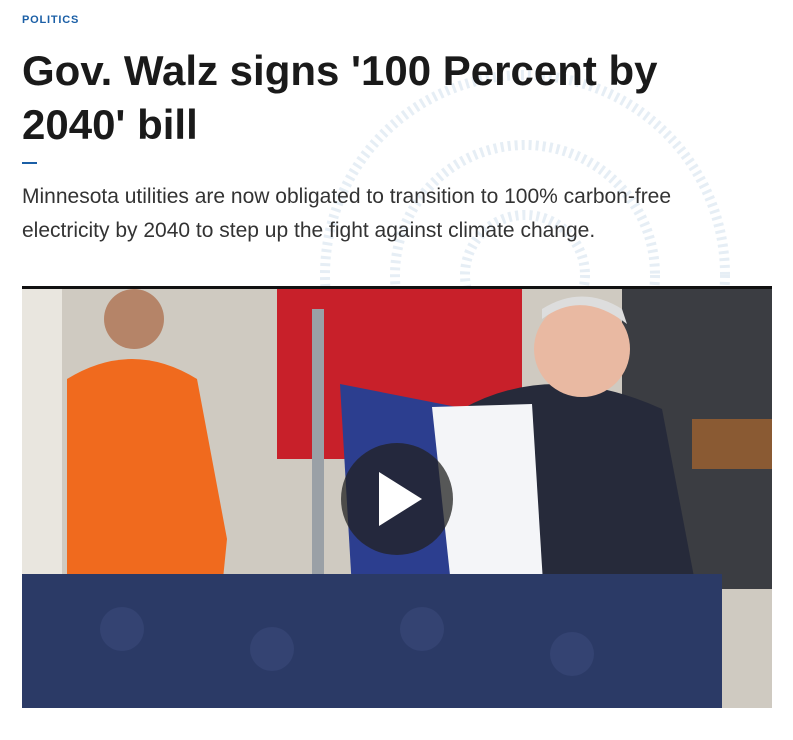  What do you see at coordinates (51, 20) in the screenshot?
I see `category: POLITICS` at bounding box center [51, 20].